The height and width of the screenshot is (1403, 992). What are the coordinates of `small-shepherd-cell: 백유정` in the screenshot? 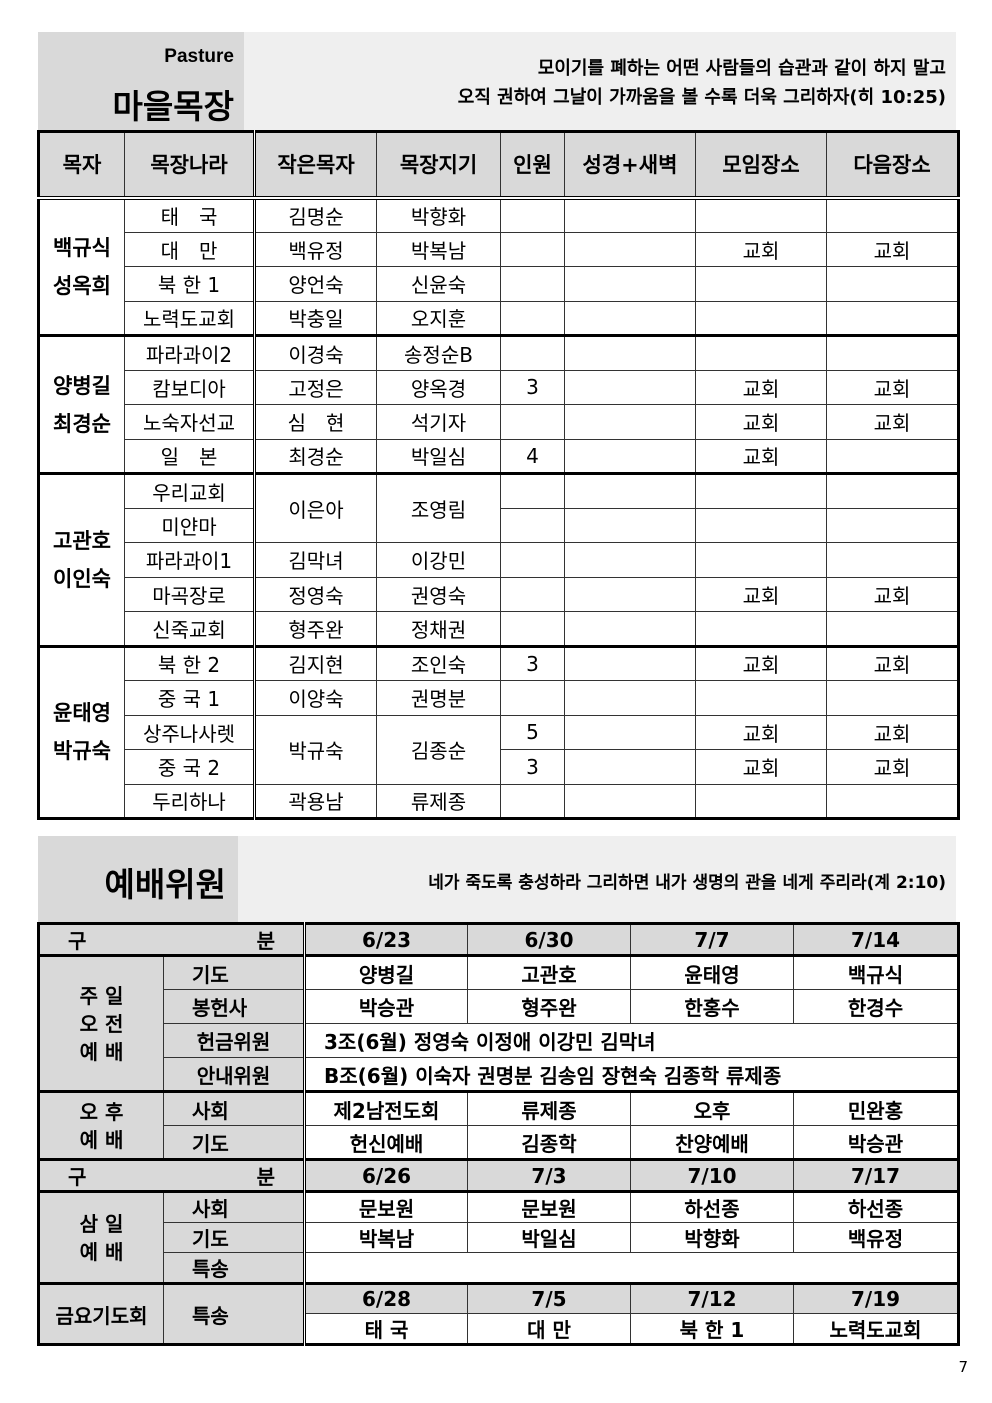 It's located at (315, 249).